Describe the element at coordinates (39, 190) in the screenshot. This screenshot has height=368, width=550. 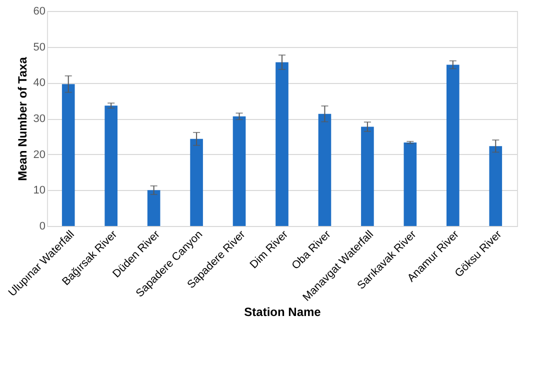
I see `y-tick-label: 10` at that location.